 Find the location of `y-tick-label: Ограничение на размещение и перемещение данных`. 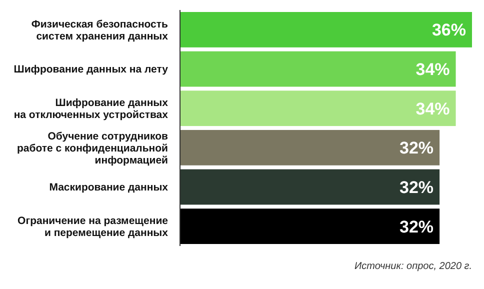

y-tick-label: Ограничение на размещение и перемещение данных is located at coordinates (93, 226).